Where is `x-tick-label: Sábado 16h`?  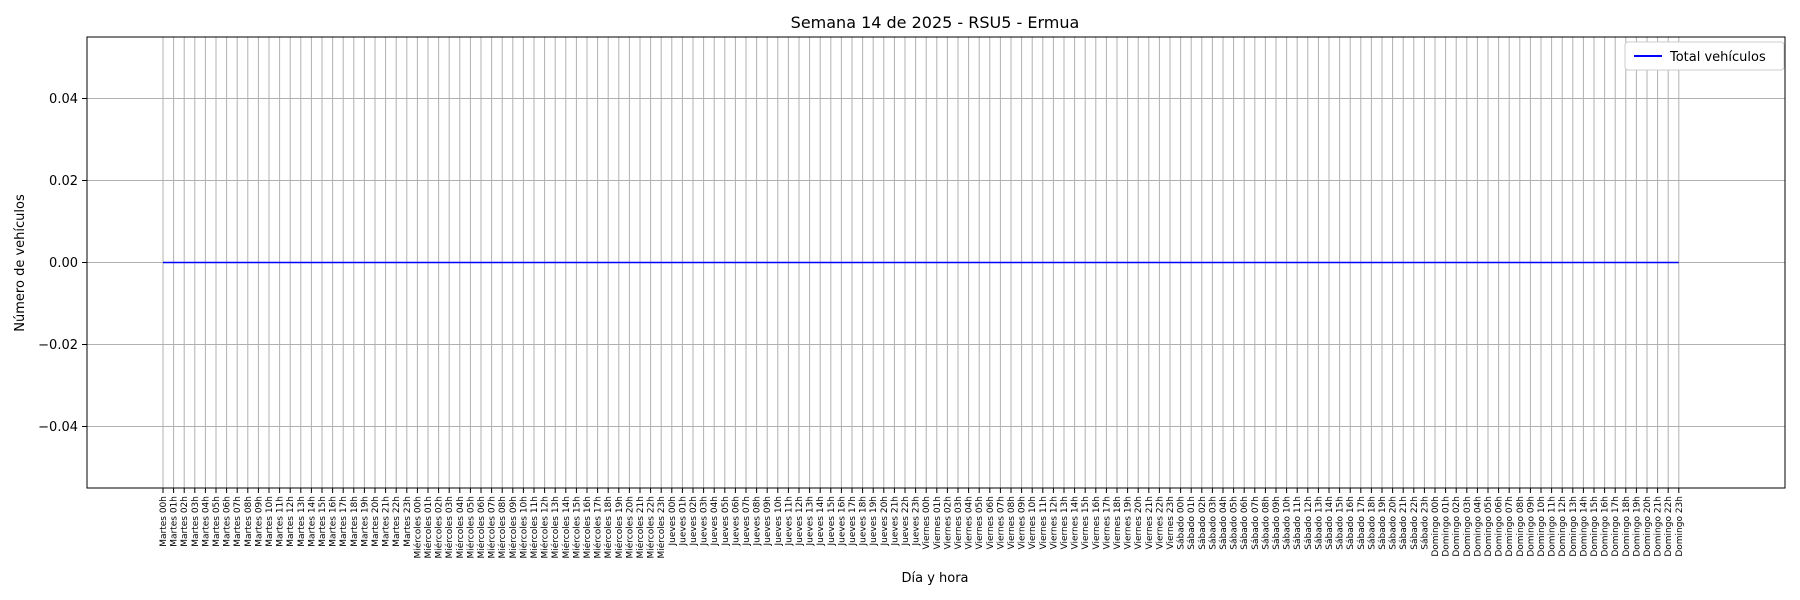 x-tick-label: Sábado 16h is located at coordinates (1351, 523).